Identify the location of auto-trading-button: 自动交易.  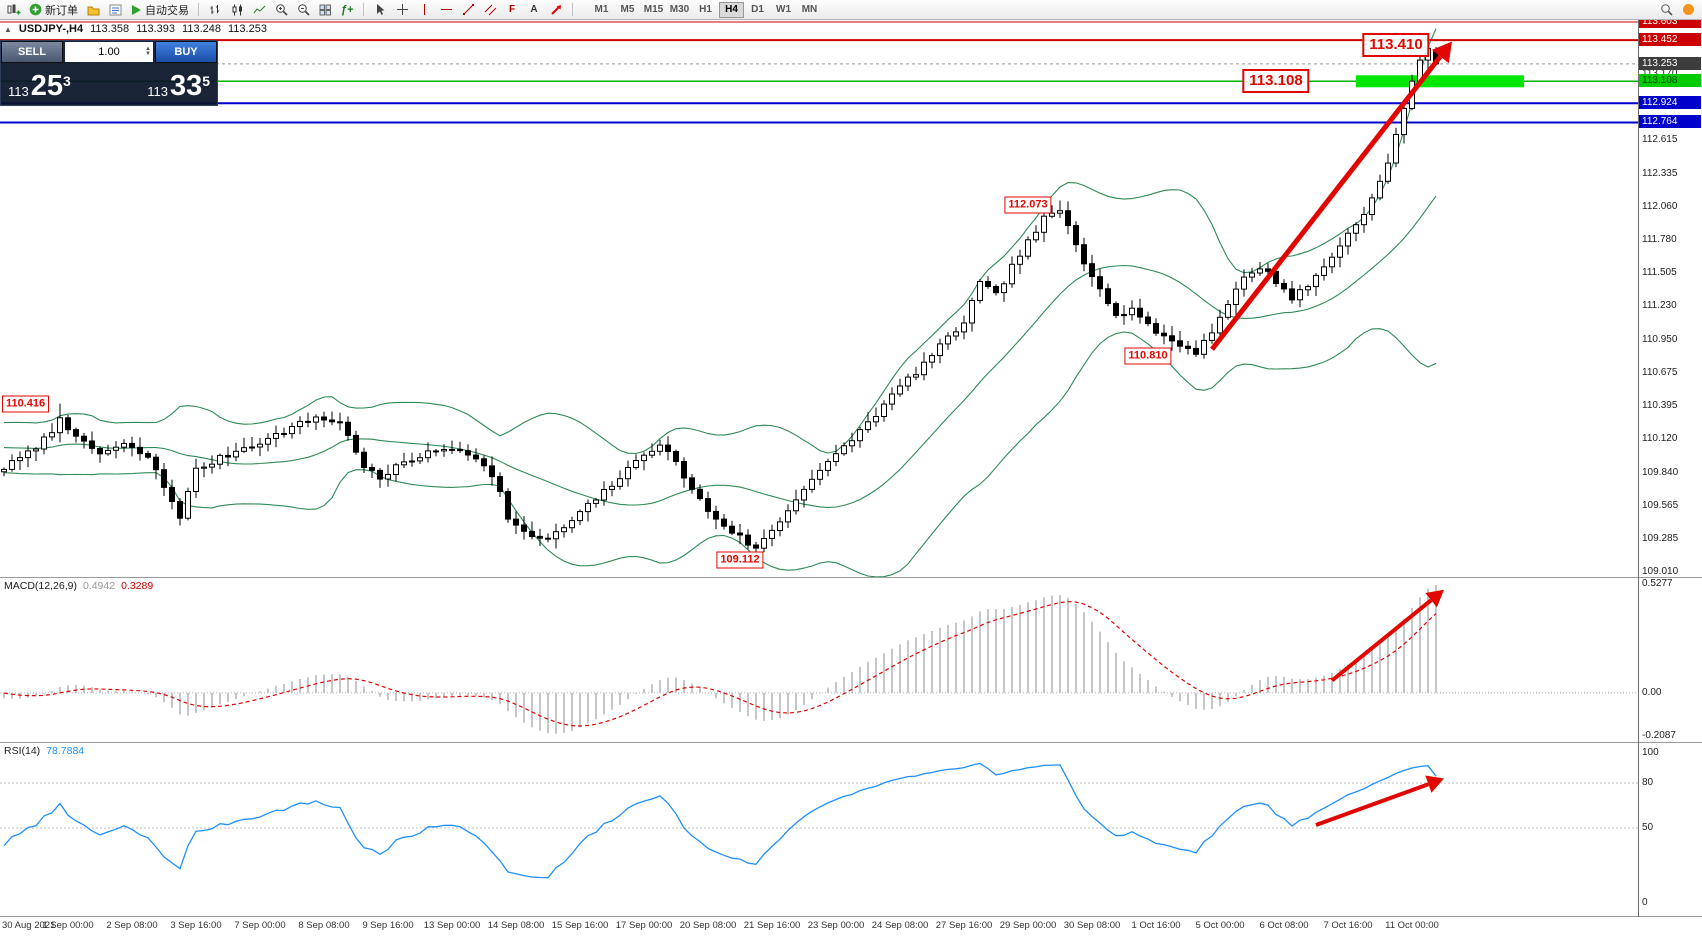
(159, 9).